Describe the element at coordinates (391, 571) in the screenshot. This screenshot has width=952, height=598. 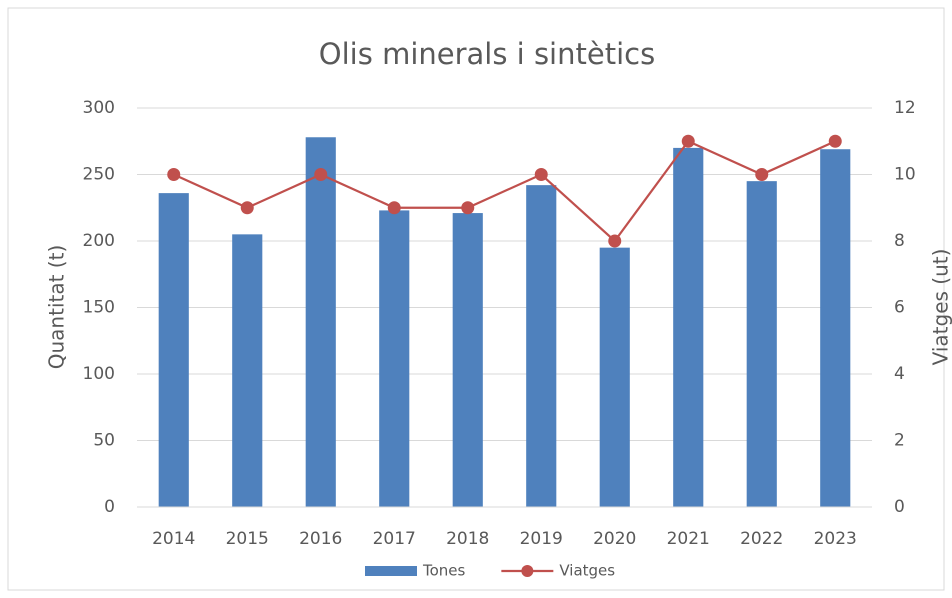
I see `legend-swatch` at that location.